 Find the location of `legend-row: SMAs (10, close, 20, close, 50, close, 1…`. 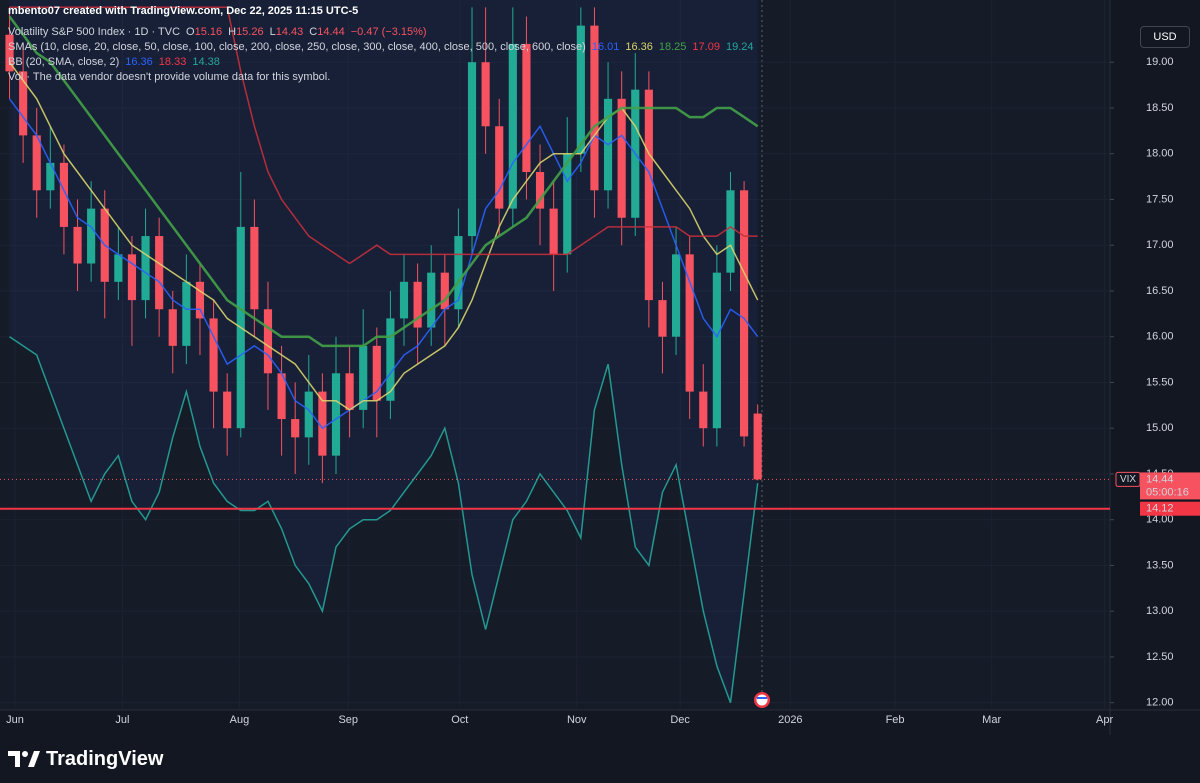

legend-row: SMAs (10, close, 20, close, 50, close, 1… is located at coordinates (380, 47).